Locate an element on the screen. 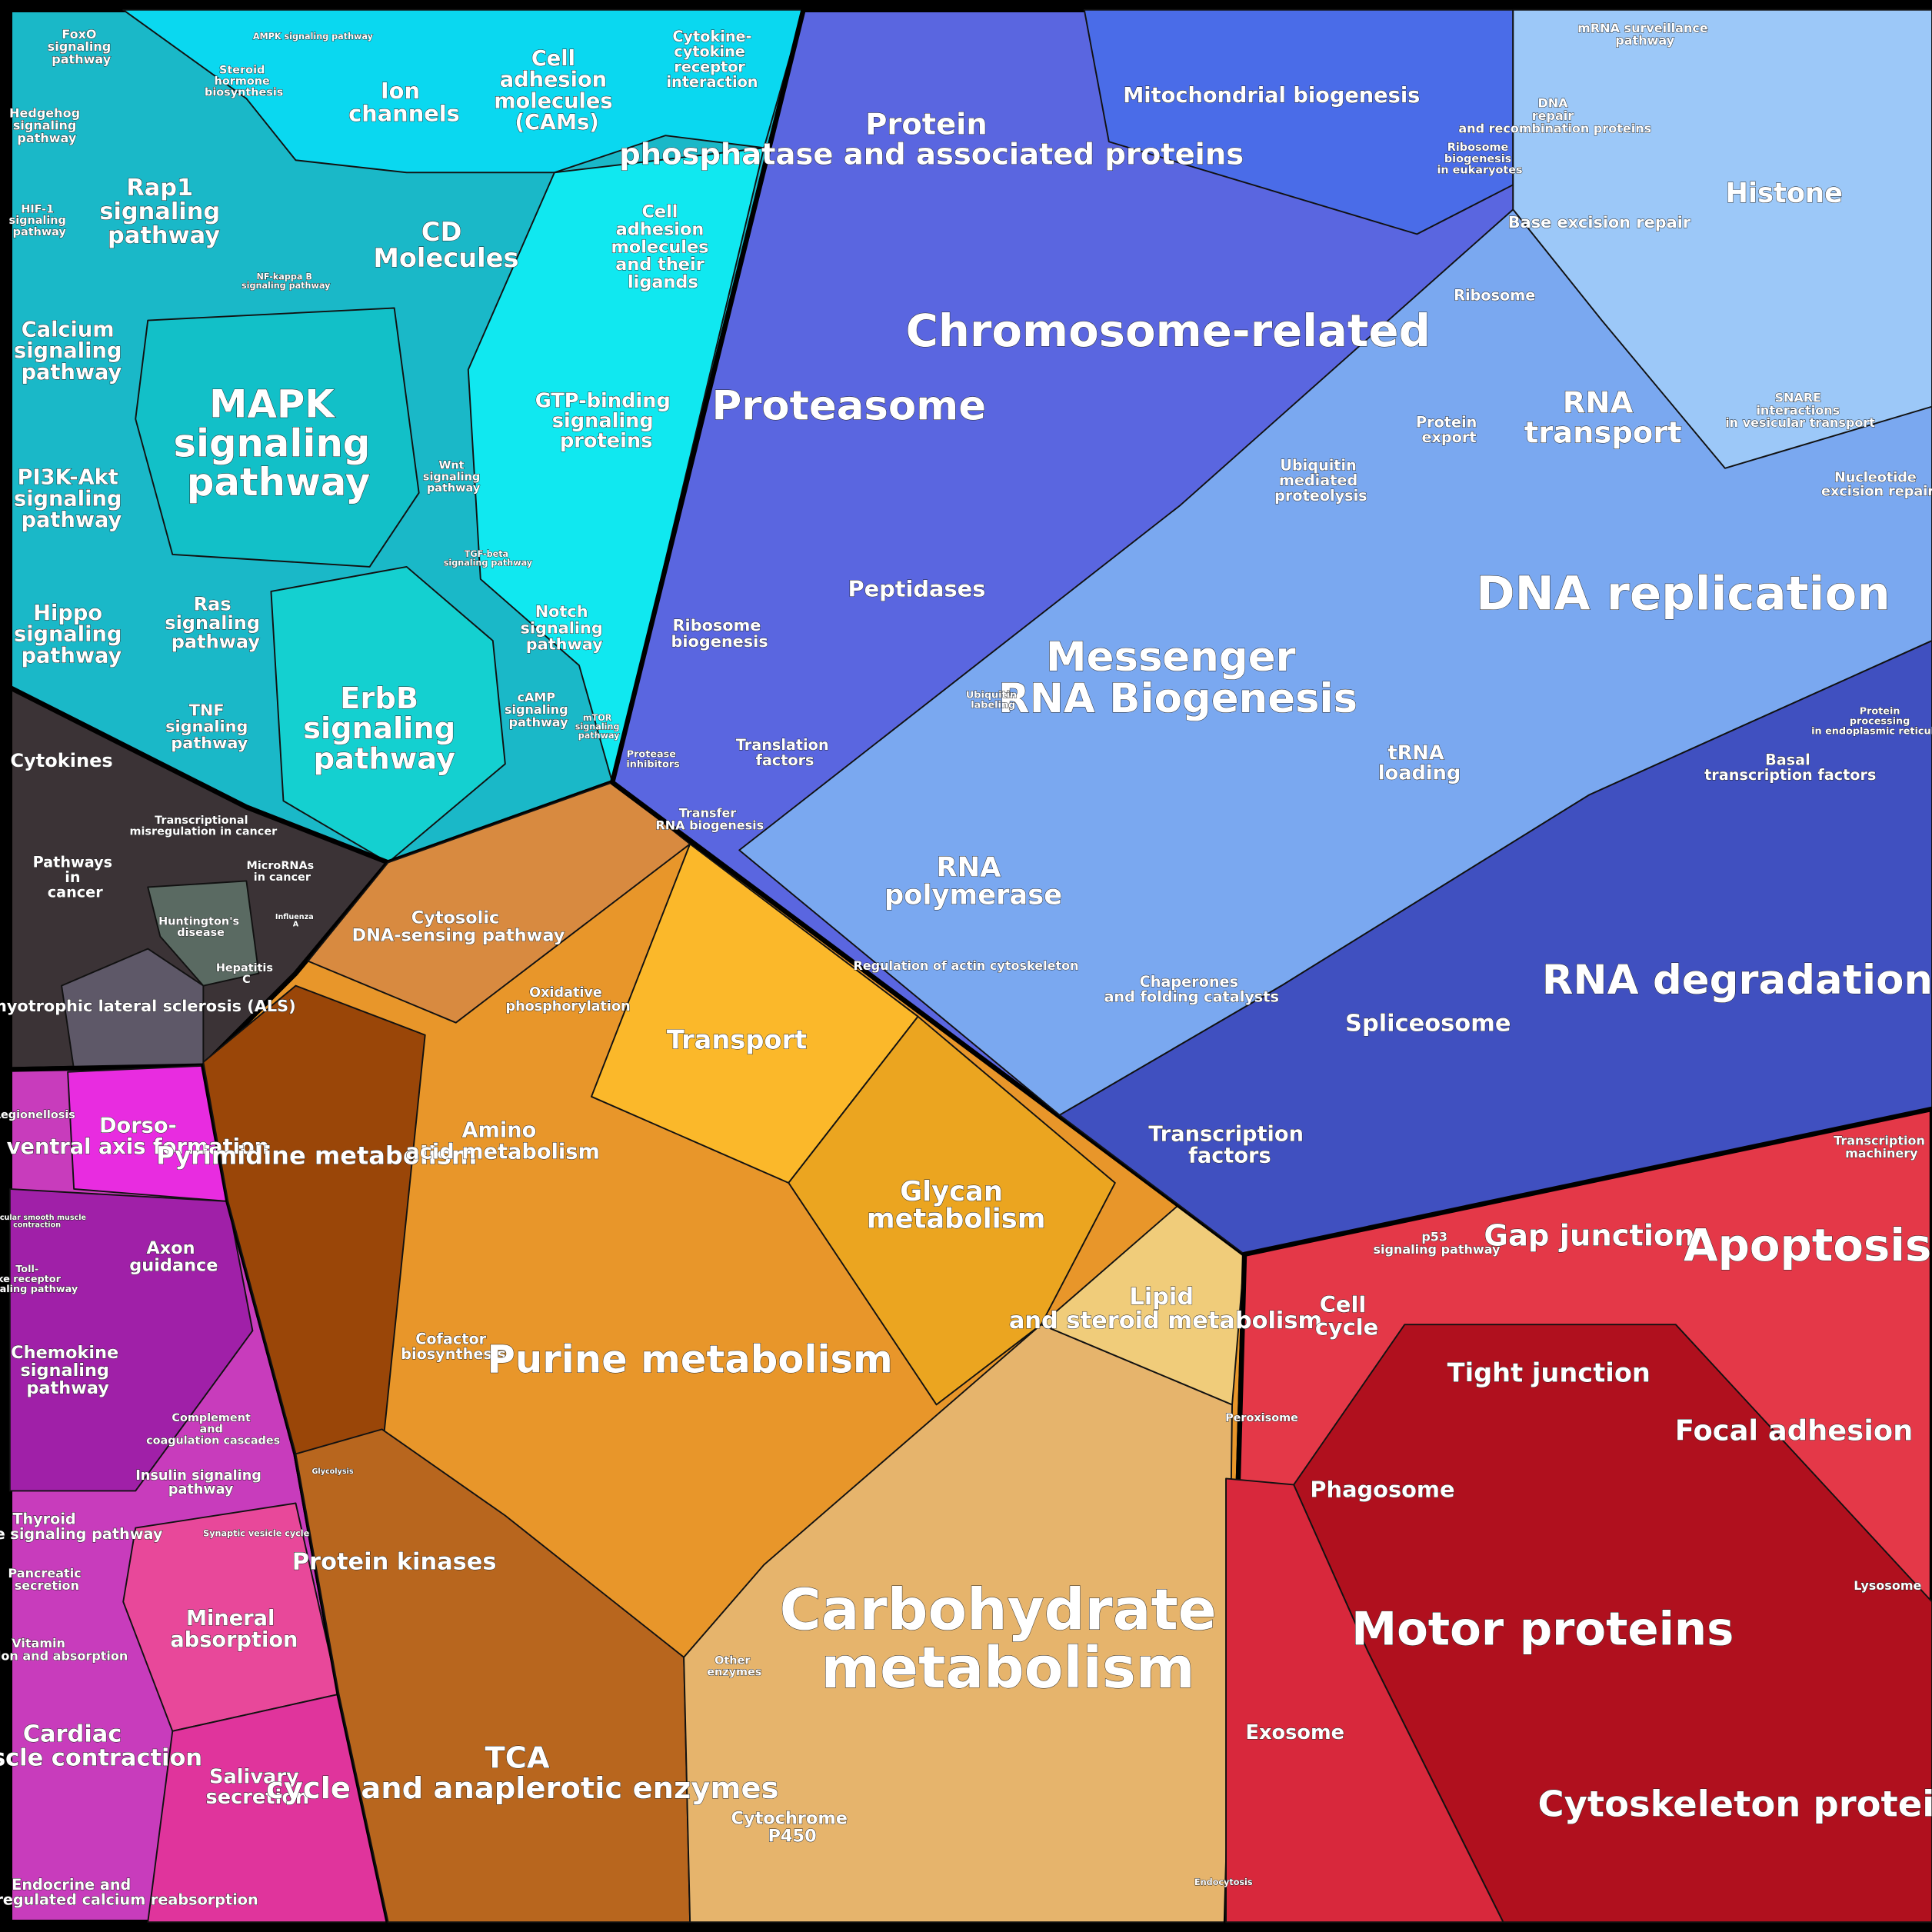 The height and width of the screenshot is (1932, 1932). label-line: inhibitors is located at coordinates (653, 764).